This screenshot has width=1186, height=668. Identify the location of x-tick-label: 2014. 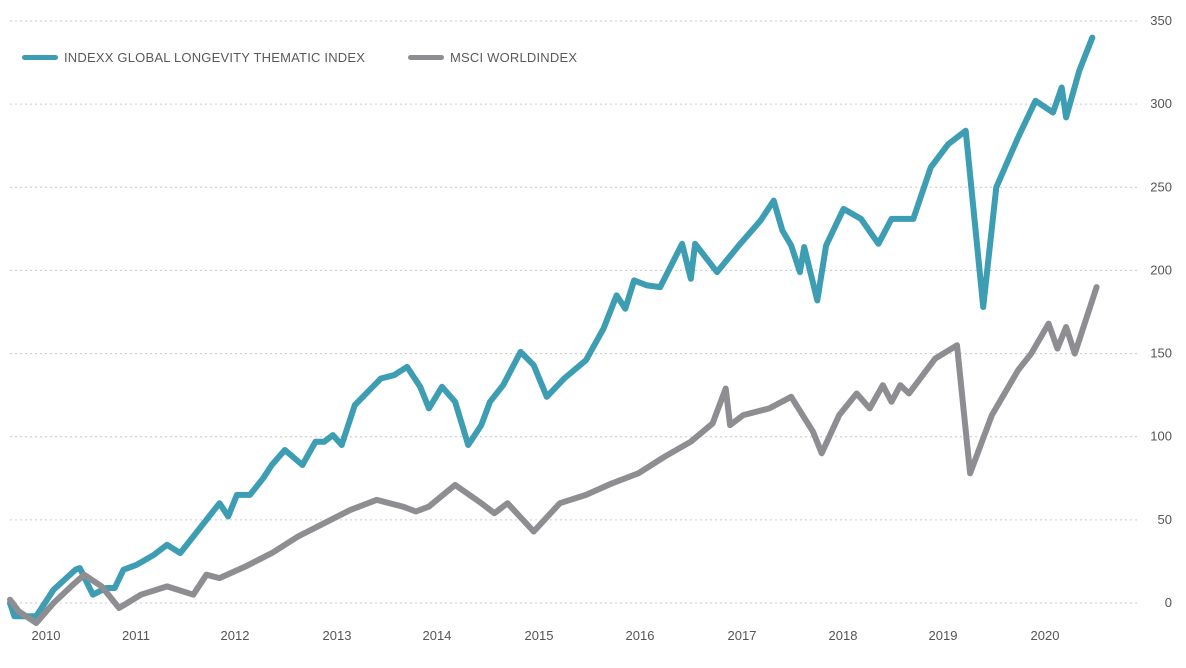
(437, 635).